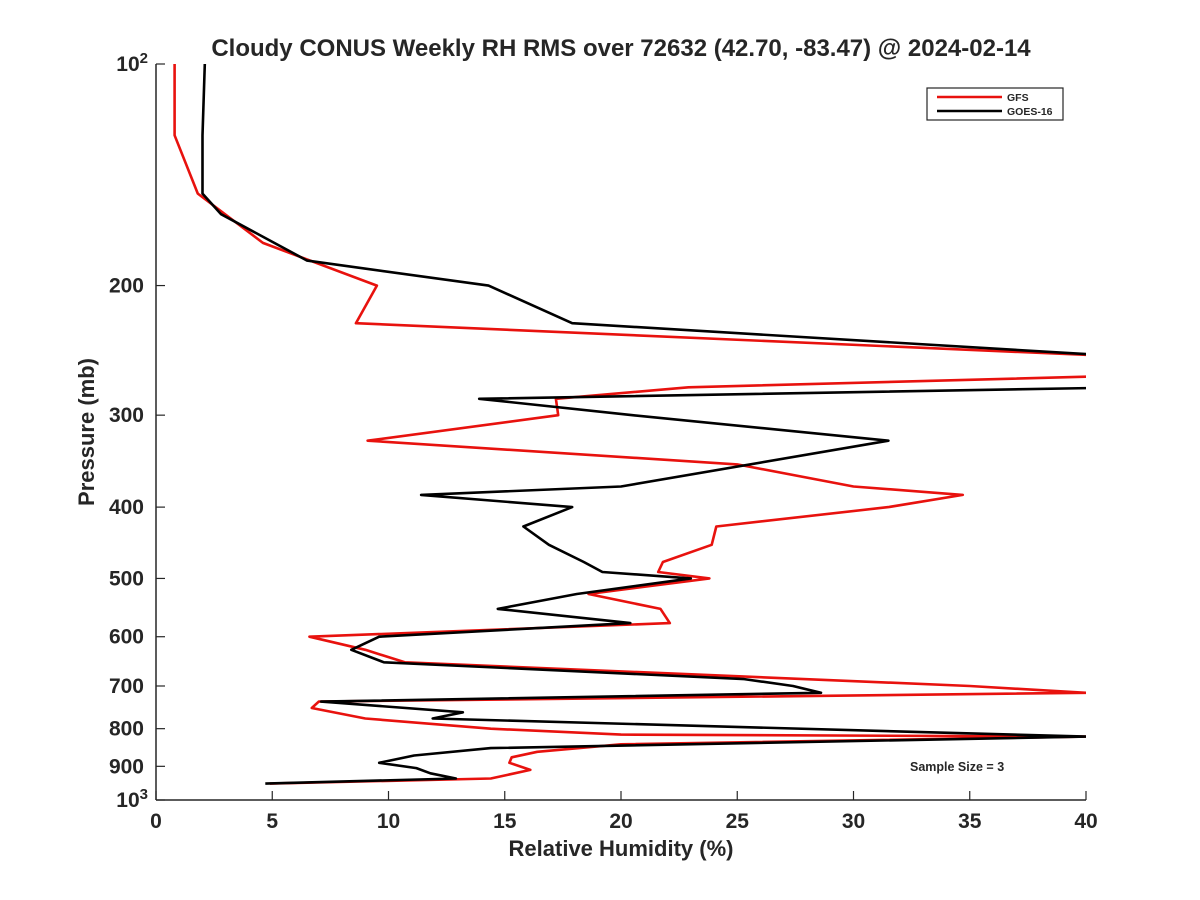 This screenshot has width=1200, height=900. What do you see at coordinates (853, 821) in the screenshot?
I see `x-tick-label: 30` at bounding box center [853, 821].